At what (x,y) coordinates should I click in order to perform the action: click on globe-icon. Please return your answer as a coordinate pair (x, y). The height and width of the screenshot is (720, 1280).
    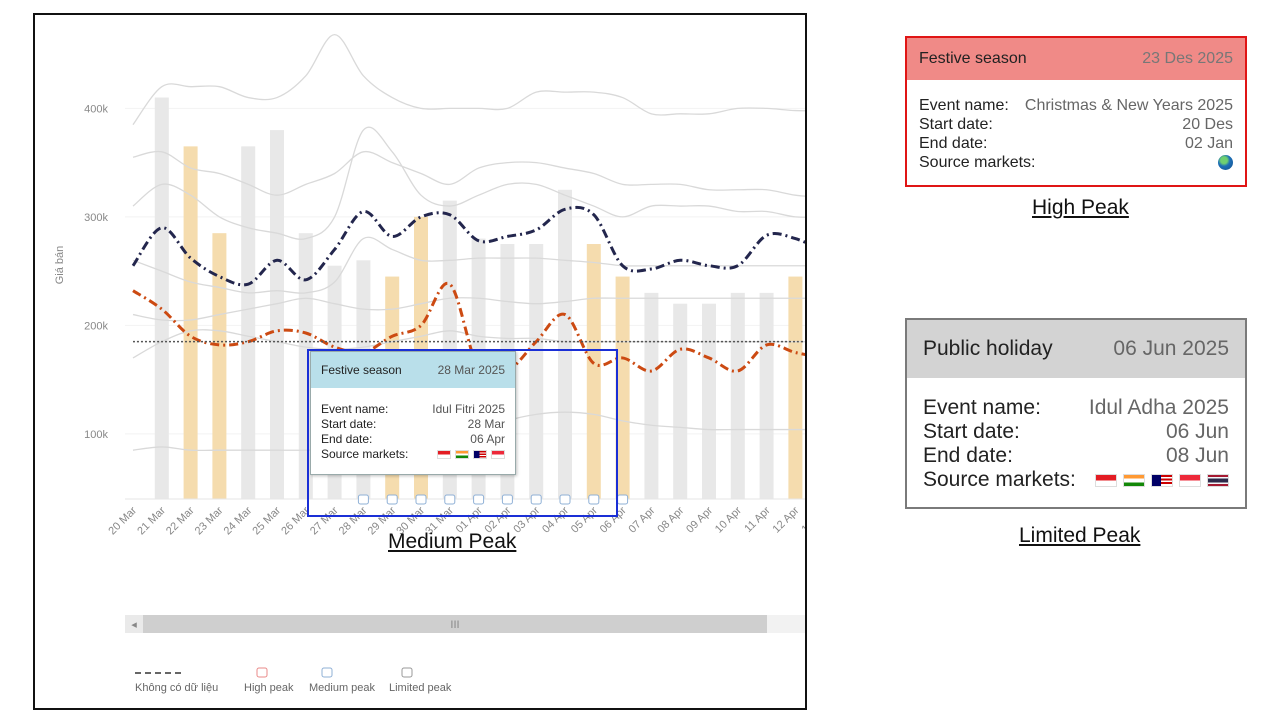
    Looking at the image, I should click on (1225, 162).